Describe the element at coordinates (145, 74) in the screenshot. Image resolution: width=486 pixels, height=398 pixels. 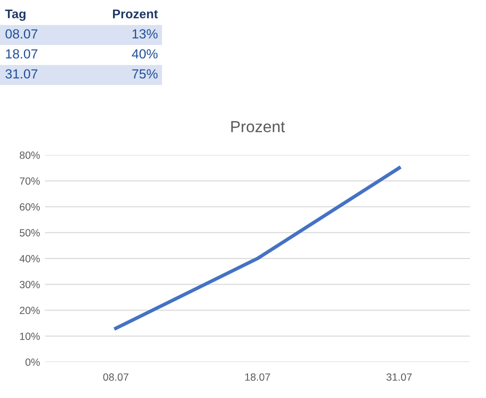
I see `text: 75%` at that location.